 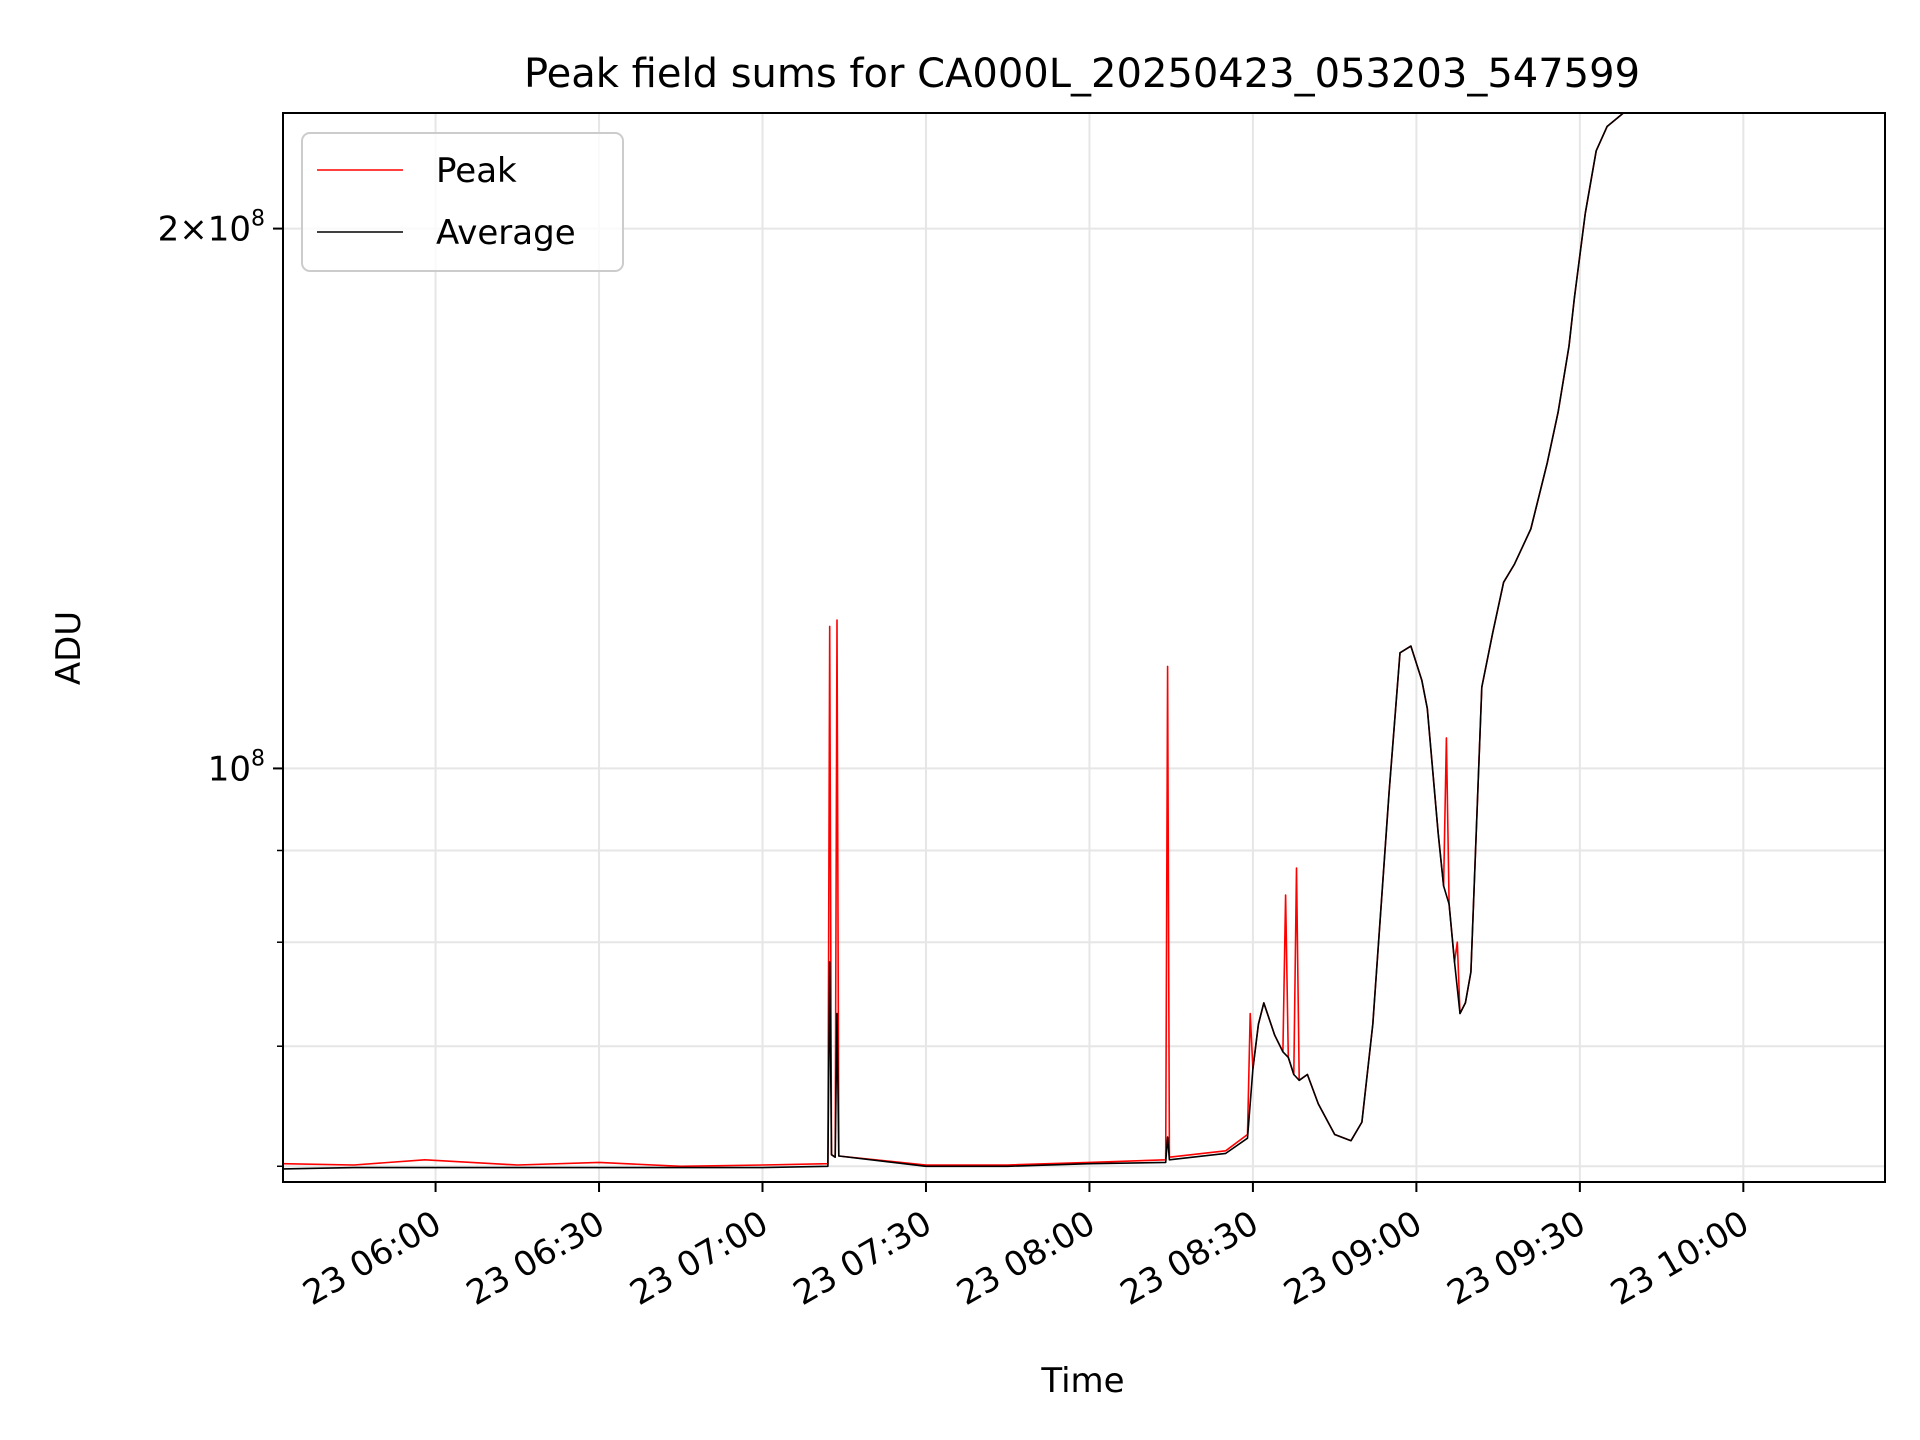 I want to click on y-tick-label-base: 10, so click(x=229, y=769).